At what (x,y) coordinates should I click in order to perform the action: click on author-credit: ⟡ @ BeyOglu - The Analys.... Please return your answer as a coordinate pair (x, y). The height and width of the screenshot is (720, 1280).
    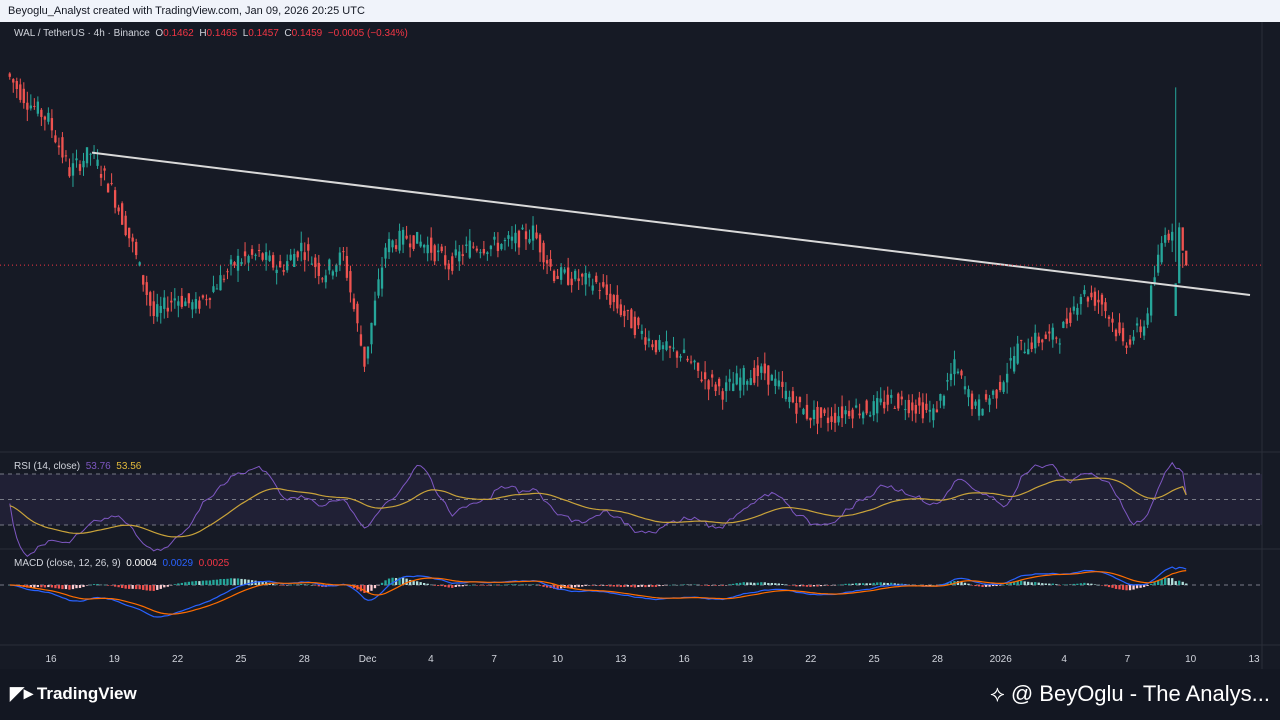
    Looking at the image, I should click on (1130, 694).